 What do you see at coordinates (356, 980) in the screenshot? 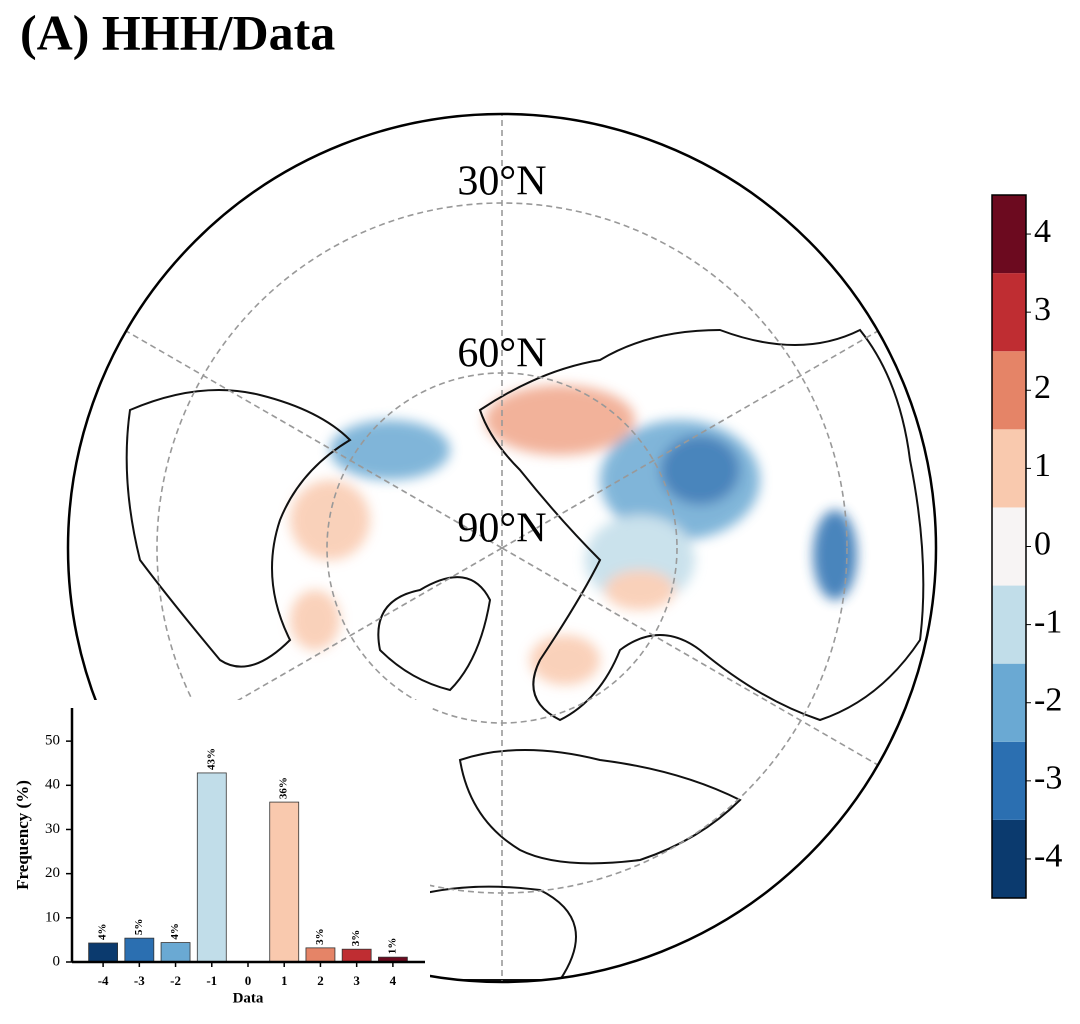
I see `x-tick-label: 3` at bounding box center [356, 980].